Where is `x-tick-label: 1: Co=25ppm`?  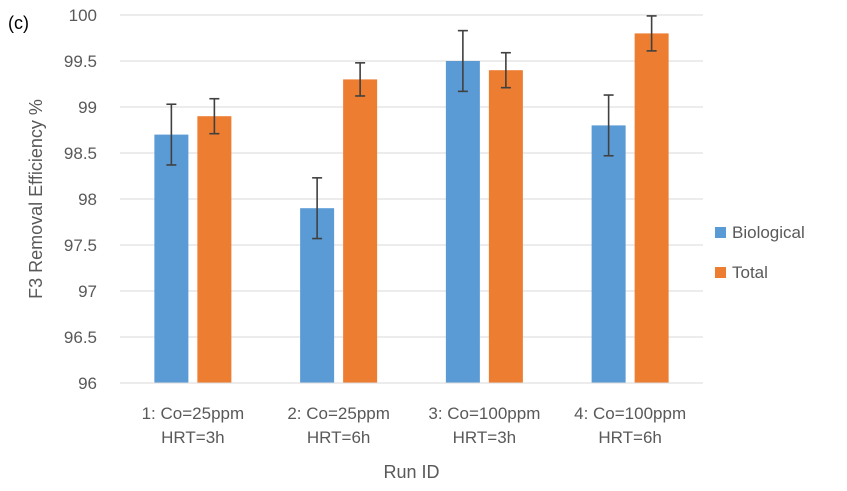 x-tick-label: 1: Co=25ppm is located at coordinates (193, 413).